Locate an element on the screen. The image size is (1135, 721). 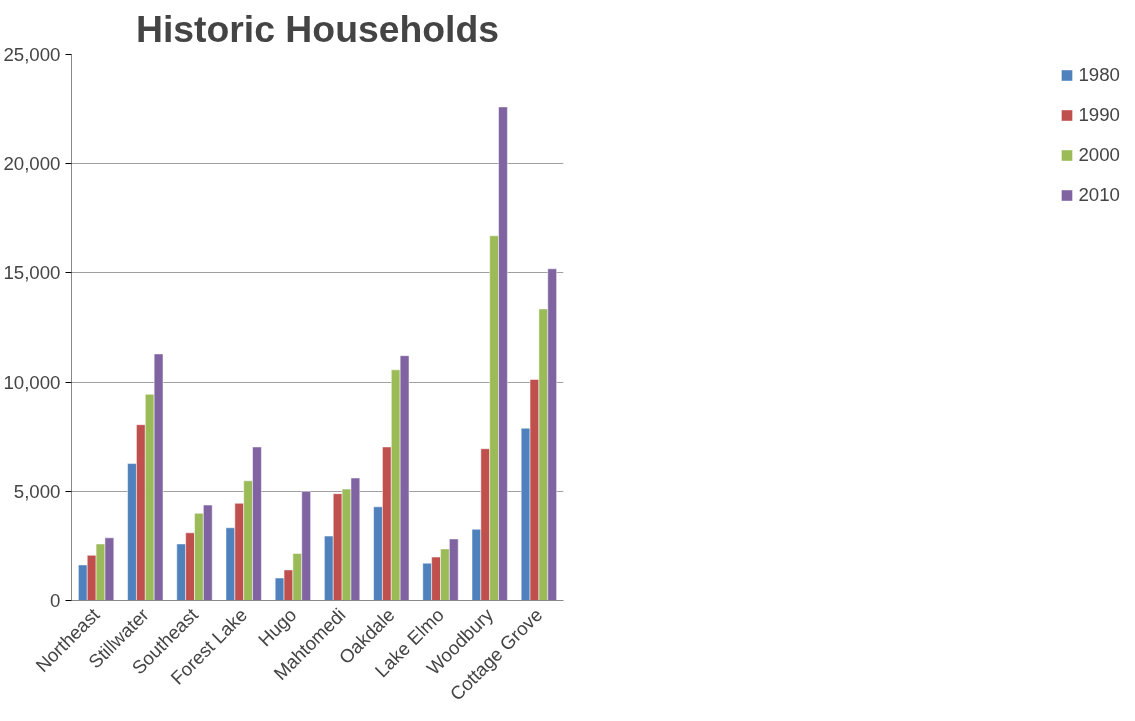
legend-label: 2000 is located at coordinates (1099, 155).